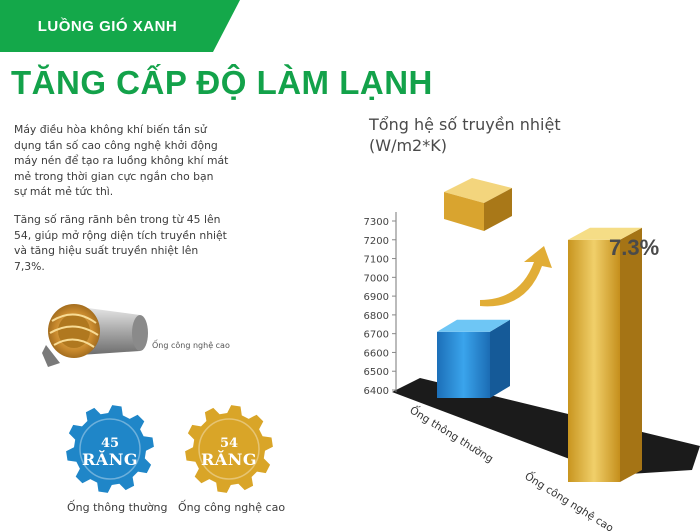 This screenshot has height=531, width=700. I want to click on y-tick-label: 7000, so click(376, 278).